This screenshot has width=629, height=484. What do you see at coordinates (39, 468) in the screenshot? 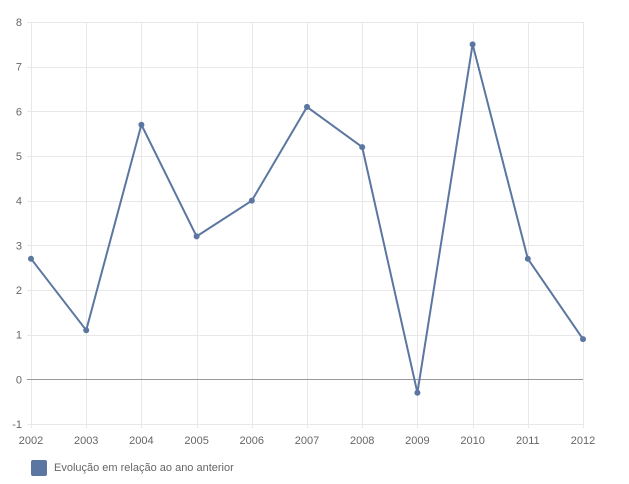
I see `legend-swatch` at bounding box center [39, 468].